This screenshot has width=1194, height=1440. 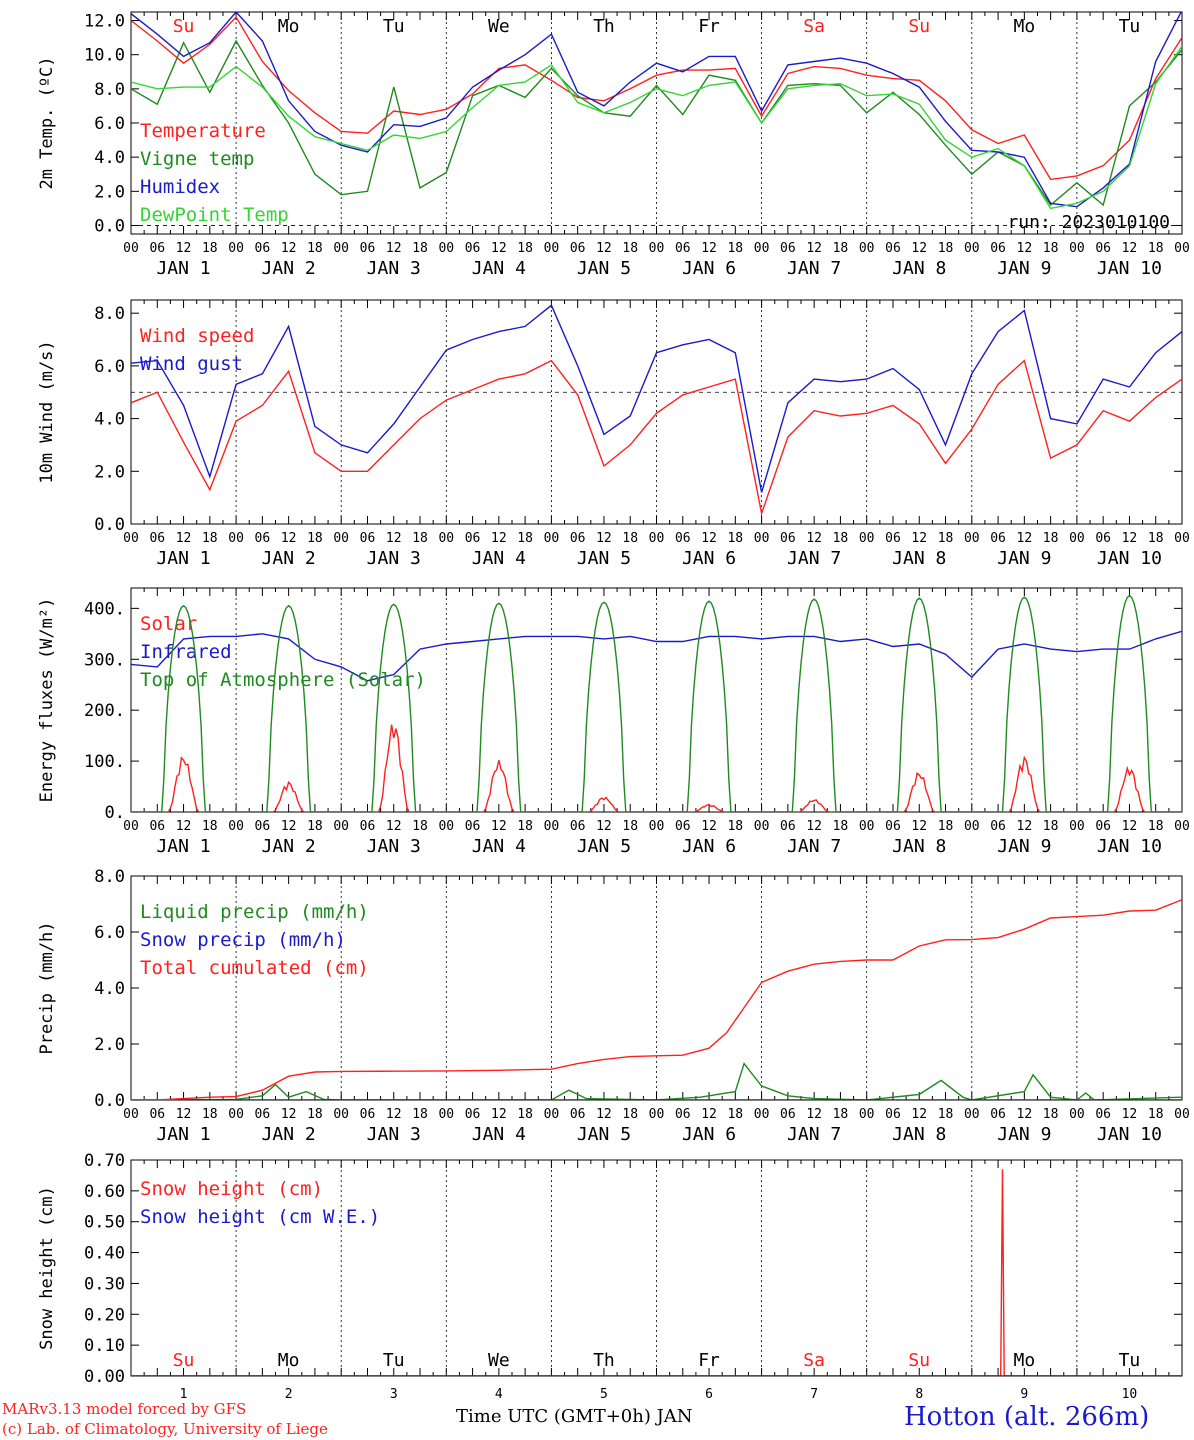 What do you see at coordinates (814, 1360) in the screenshot?
I see `weekday-label: Sa` at bounding box center [814, 1360].